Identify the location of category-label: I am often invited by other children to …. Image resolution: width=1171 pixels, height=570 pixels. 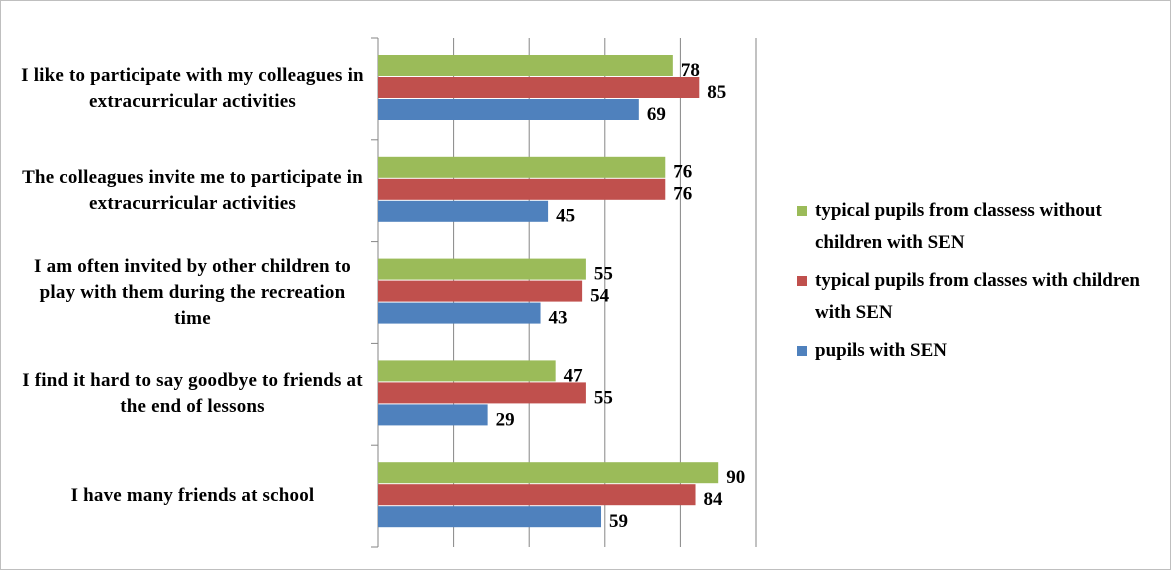
(192, 292).